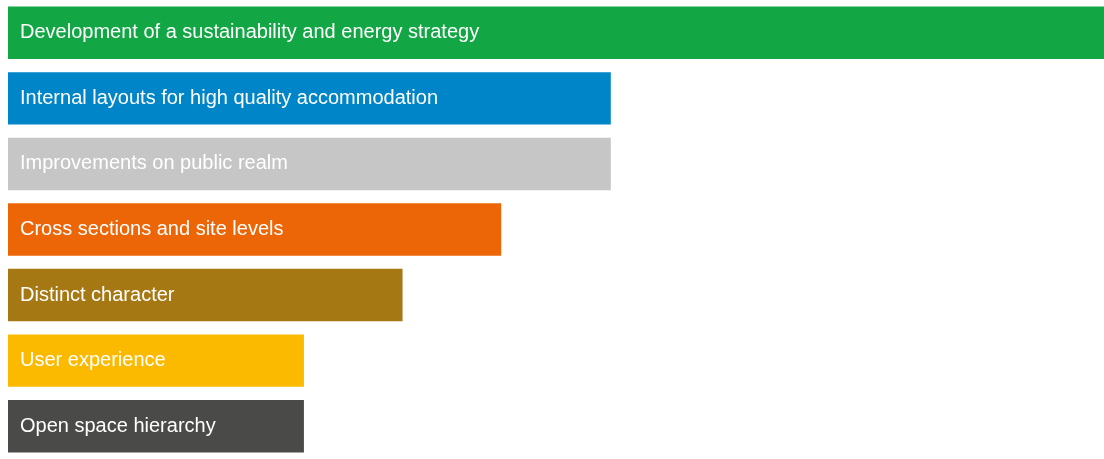 The height and width of the screenshot is (459, 1104). What do you see at coordinates (118, 424) in the screenshot?
I see `y-tick-label: Open space hierarchy` at bounding box center [118, 424].